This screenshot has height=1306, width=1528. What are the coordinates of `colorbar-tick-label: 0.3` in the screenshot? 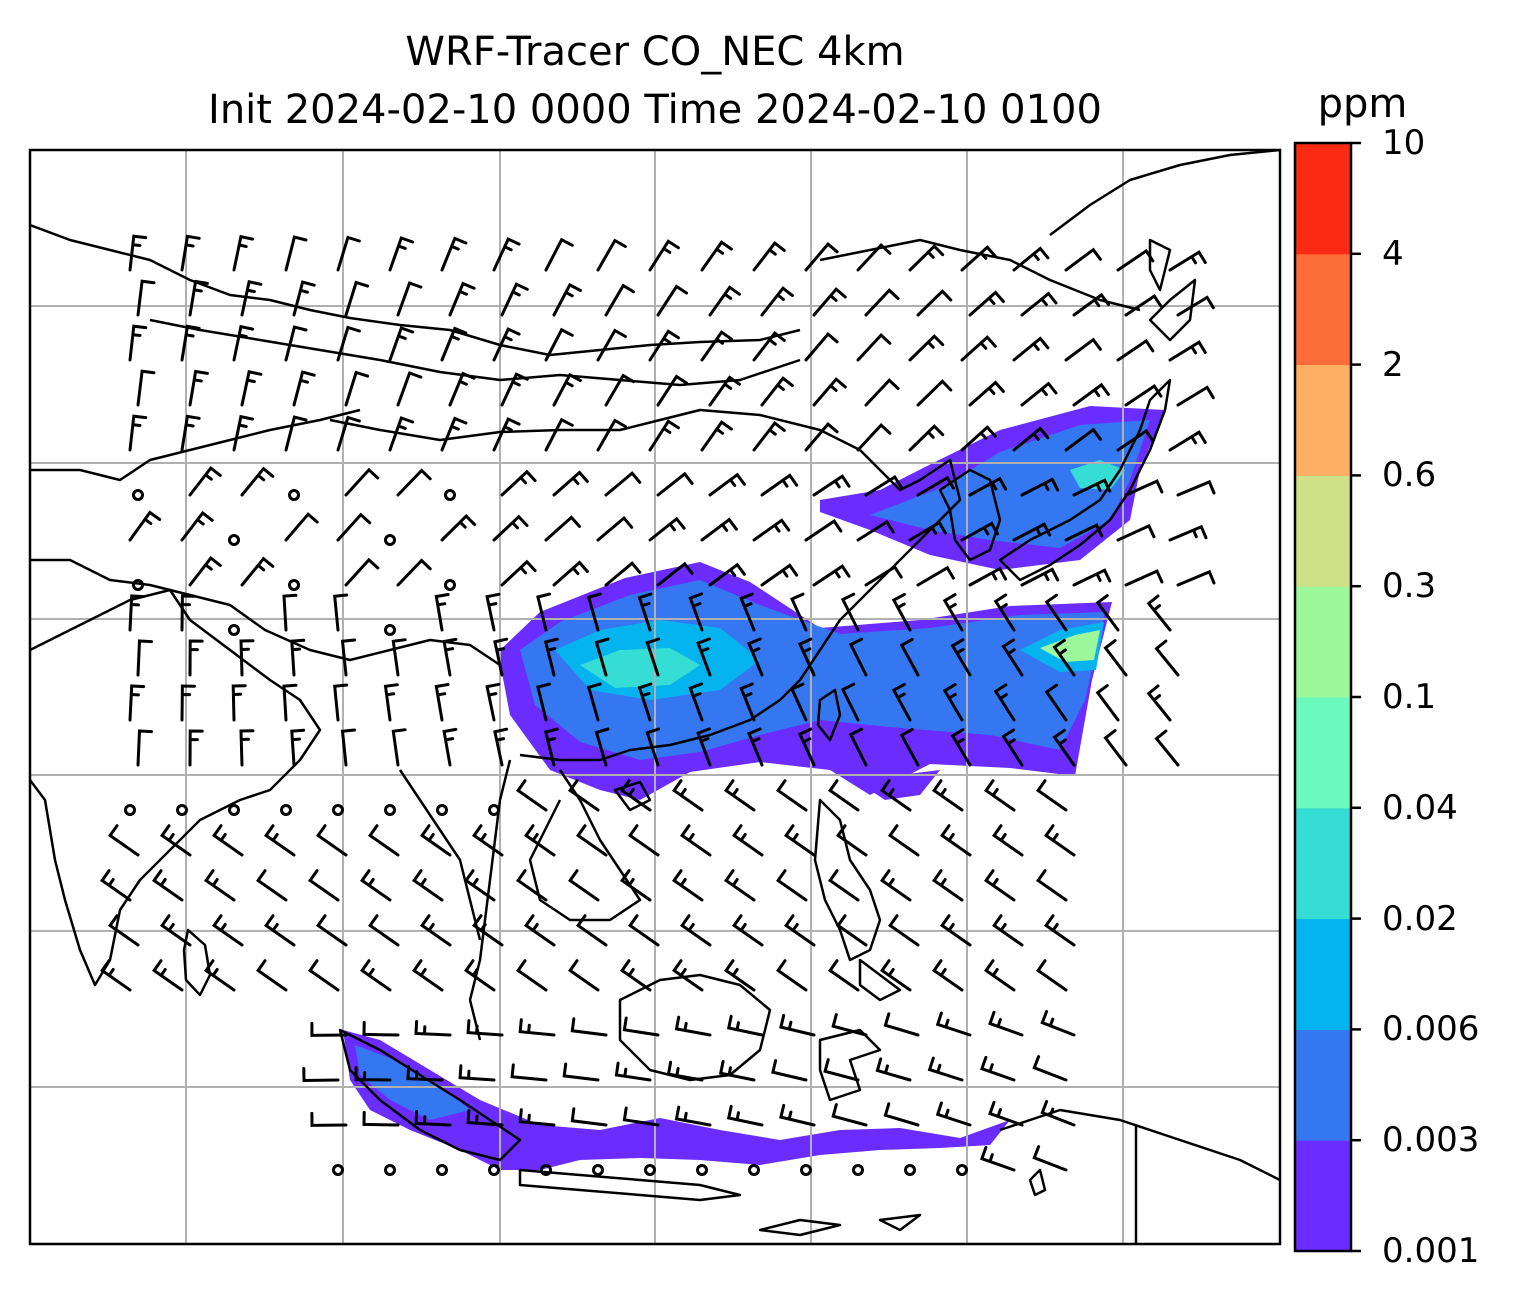 It's located at (1409, 586).